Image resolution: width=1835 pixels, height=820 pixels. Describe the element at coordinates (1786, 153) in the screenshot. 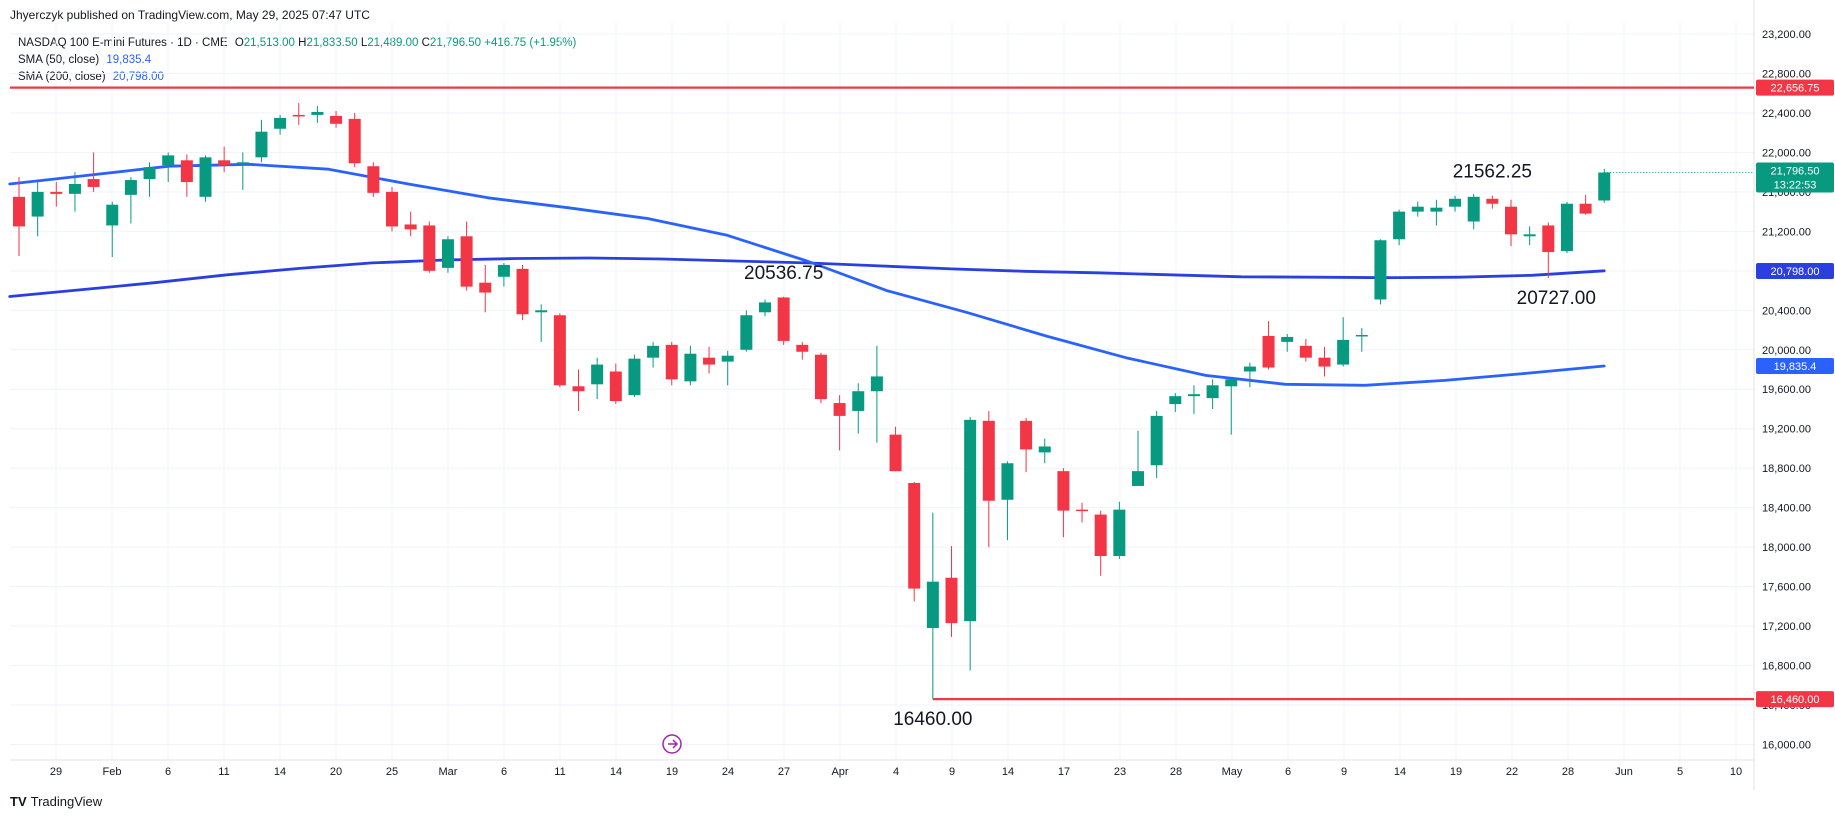

I see `y-tick-label: 22,000.00` at that location.